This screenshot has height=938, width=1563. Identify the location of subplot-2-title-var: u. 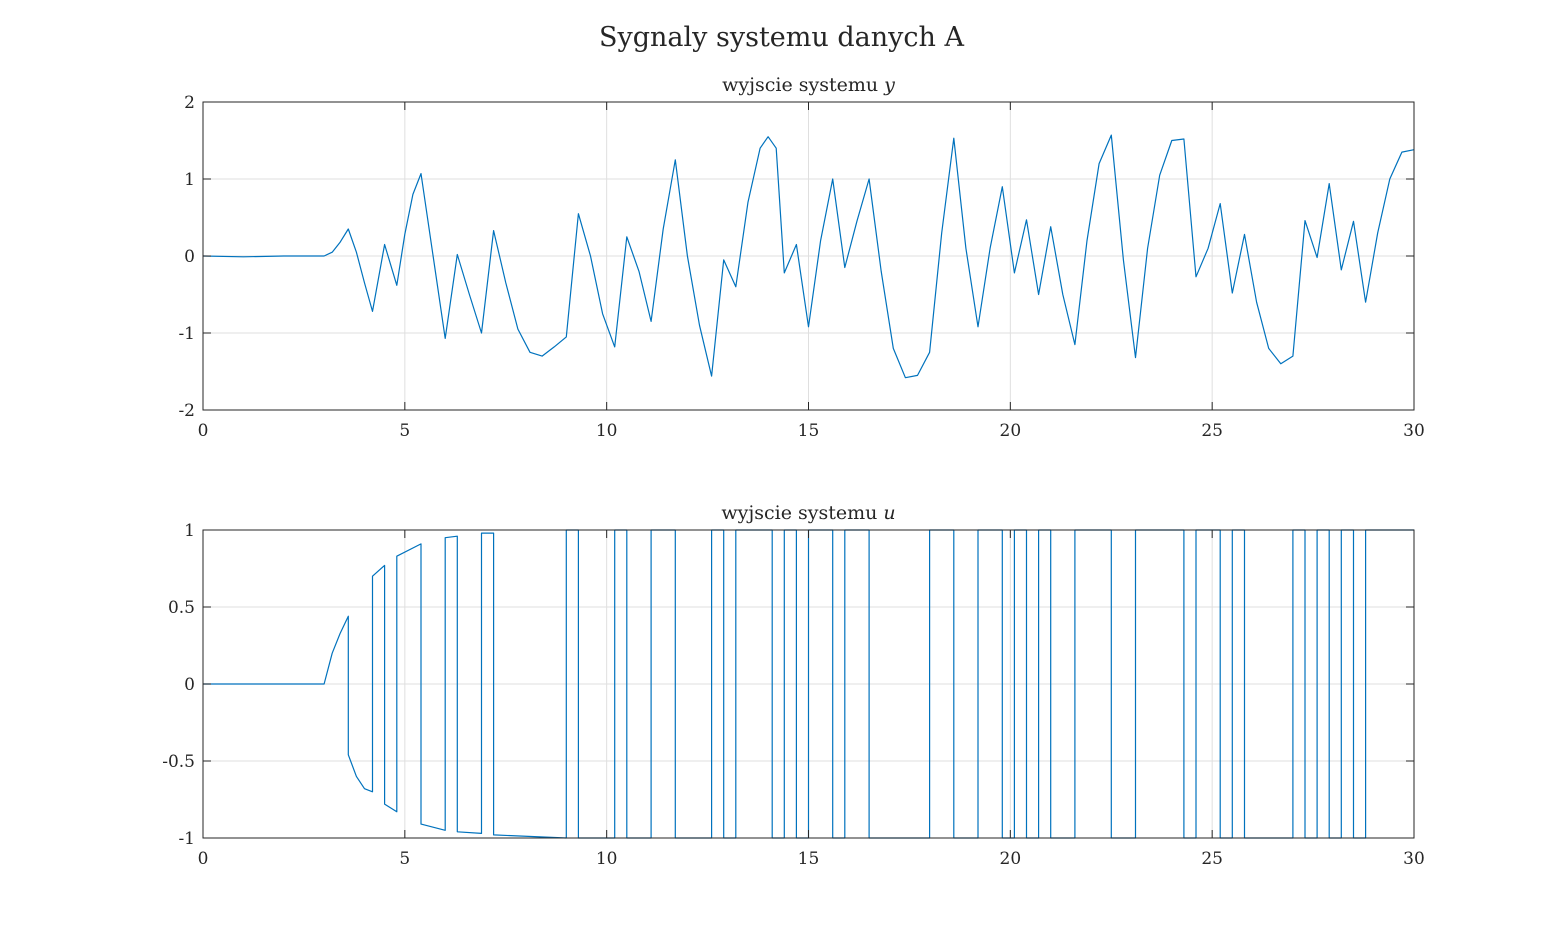
(889, 513).